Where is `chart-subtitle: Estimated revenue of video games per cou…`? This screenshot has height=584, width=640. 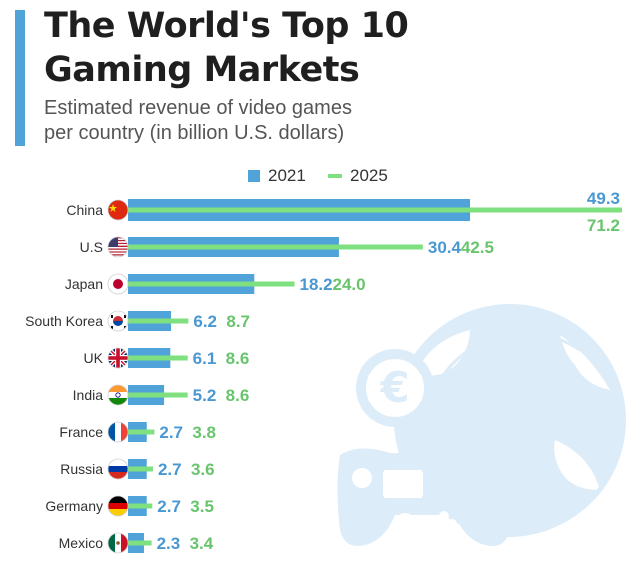
chart-subtitle: Estimated revenue of video games per cou… is located at coordinates (198, 121).